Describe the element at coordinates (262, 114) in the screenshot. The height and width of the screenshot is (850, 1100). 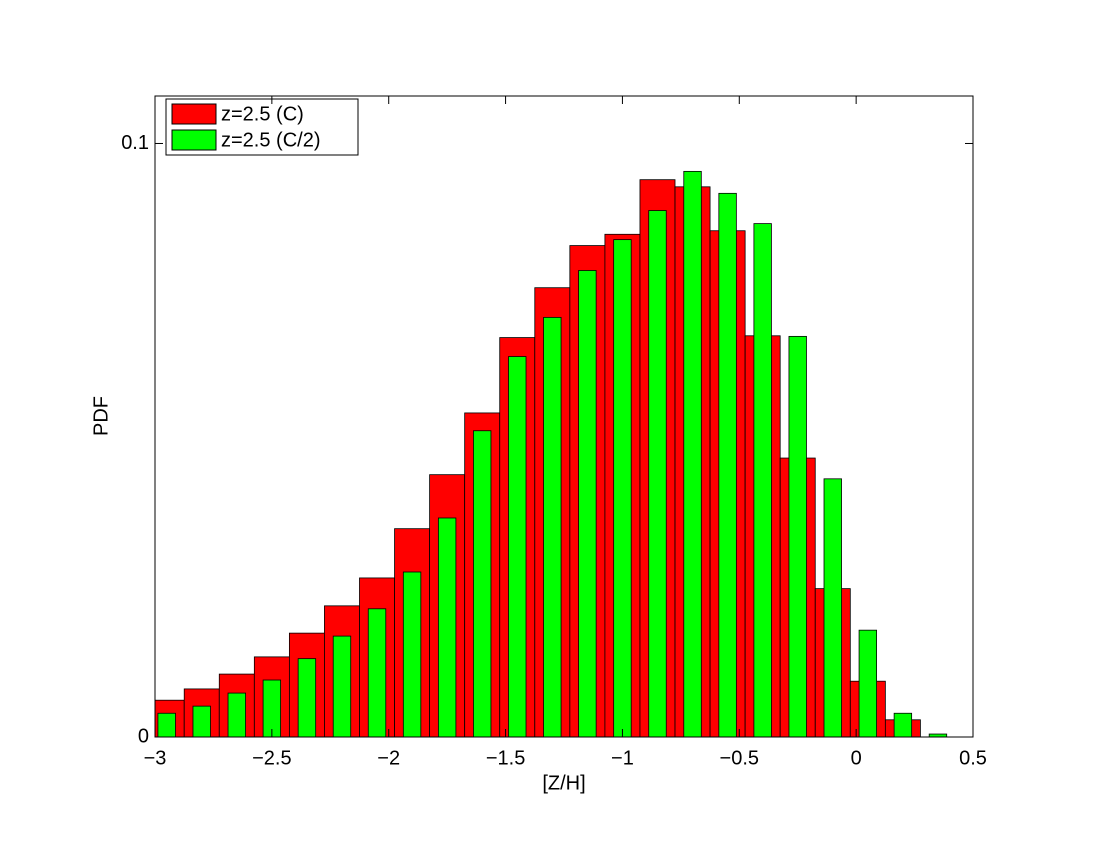
I see `legend-label: z=2.5 (C)` at that location.